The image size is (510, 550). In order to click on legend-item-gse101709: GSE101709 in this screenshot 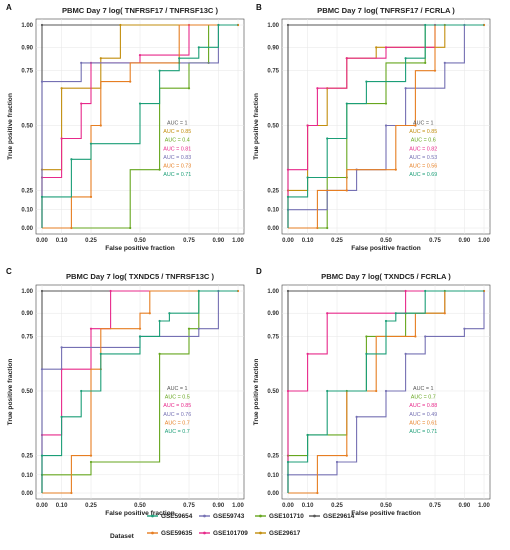, I will do `click(223, 533)`.